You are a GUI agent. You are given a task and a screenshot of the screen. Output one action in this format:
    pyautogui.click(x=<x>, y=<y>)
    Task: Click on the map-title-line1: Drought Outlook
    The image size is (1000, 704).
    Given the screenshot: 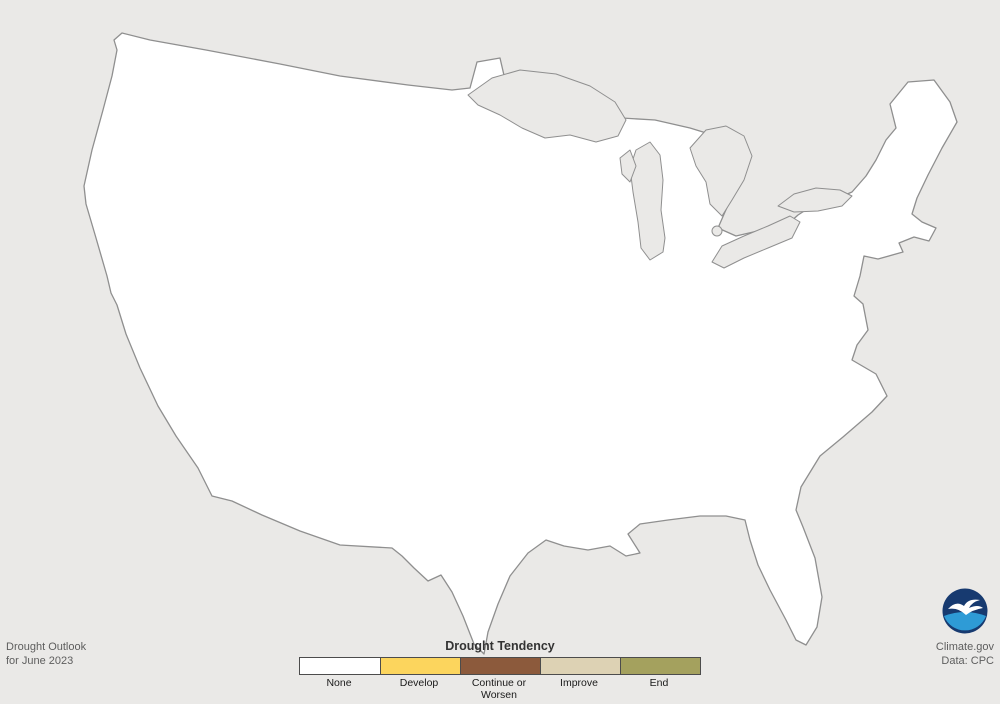 What is the action you would take?
    pyautogui.click(x=46, y=647)
    